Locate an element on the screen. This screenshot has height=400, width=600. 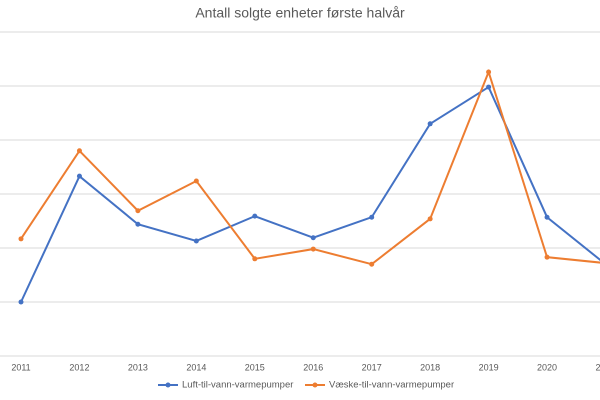
x-tick-label: 2019 is located at coordinates (489, 367).